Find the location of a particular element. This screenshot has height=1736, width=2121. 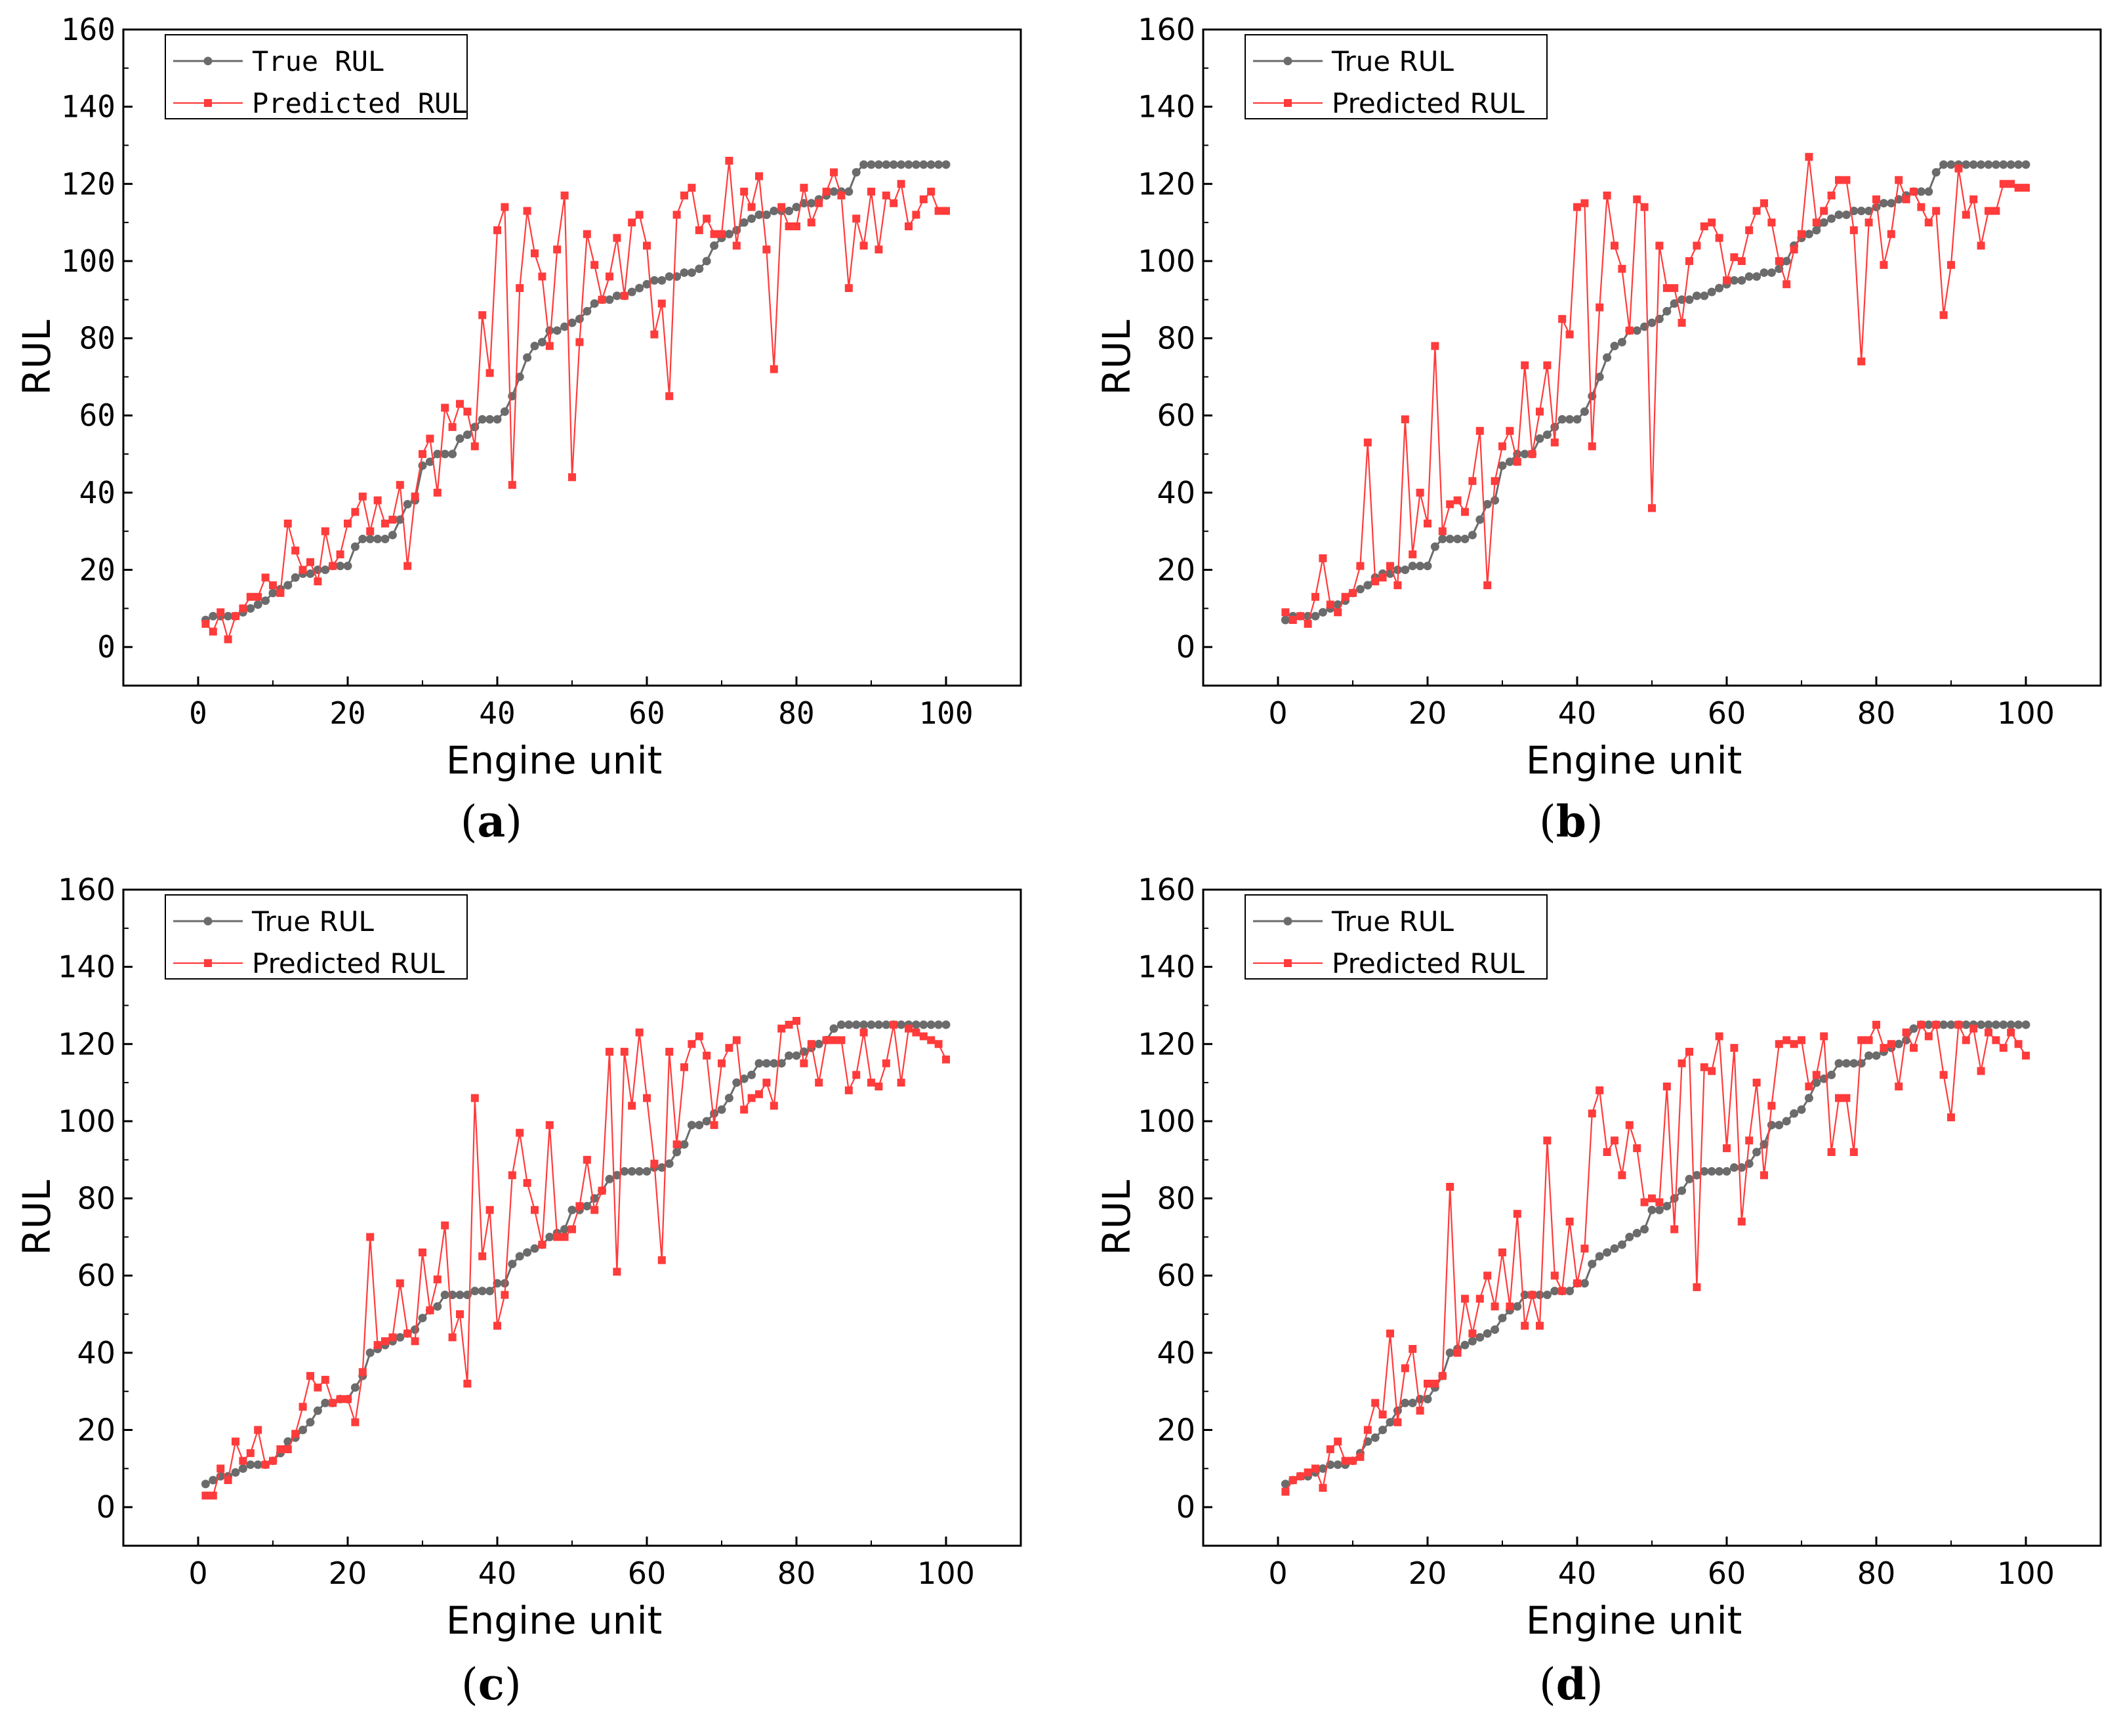

series-true-rul is located at coordinates (576, 1254).